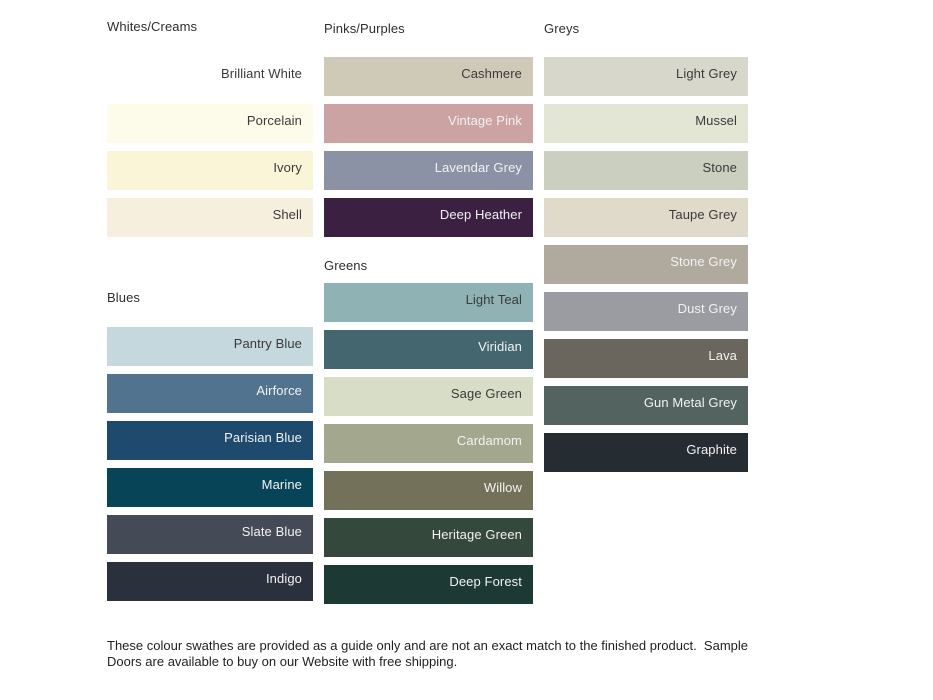 This screenshot has width=933, height=700. Describe the element at coordinates (263, 437) in the screenshot. I see `swatch-label-parisian-blue: Parisian Blue` at that location.